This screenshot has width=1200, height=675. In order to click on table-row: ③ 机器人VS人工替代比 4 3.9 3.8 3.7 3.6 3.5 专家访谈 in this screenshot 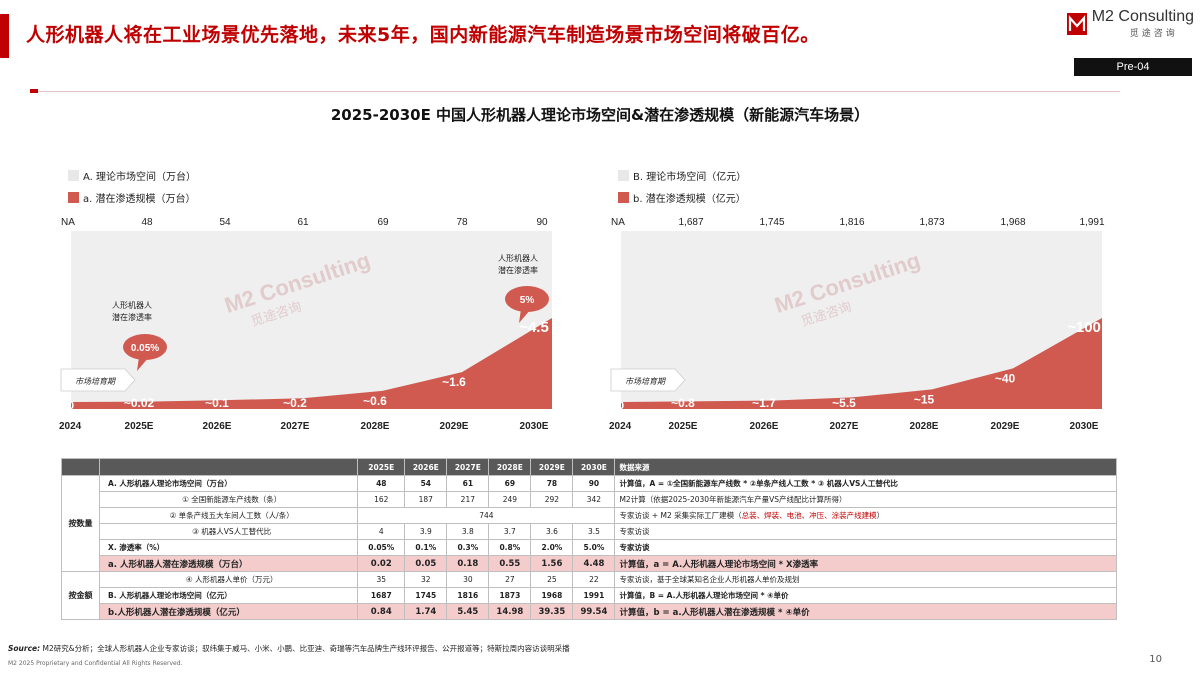, I will do `click(589, 531)`.